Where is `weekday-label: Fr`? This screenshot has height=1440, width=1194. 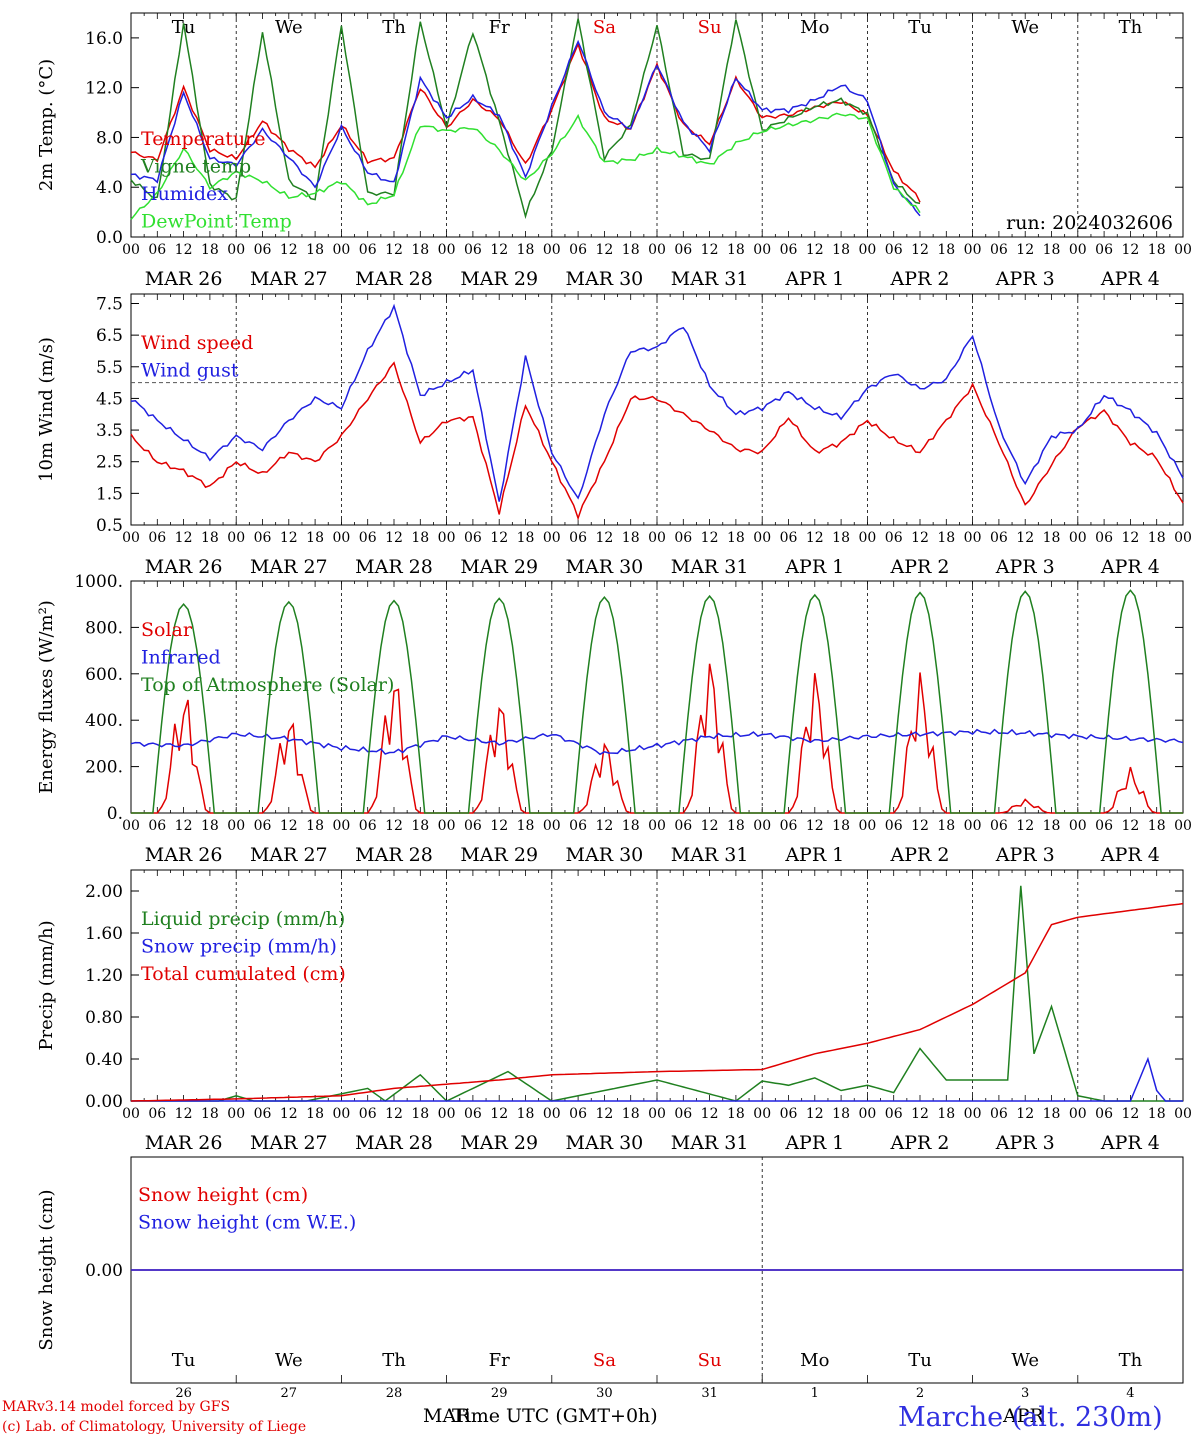 weekday-label: Fr is located at coordinates (499, 27).